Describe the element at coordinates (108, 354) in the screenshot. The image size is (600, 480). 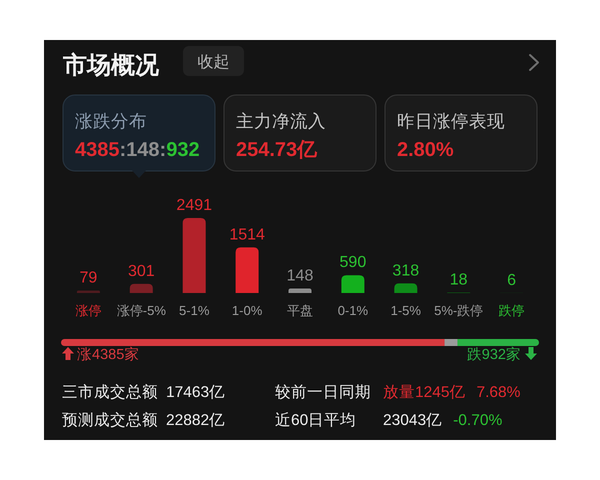
I see `data-label: 涨4385家` at that location.